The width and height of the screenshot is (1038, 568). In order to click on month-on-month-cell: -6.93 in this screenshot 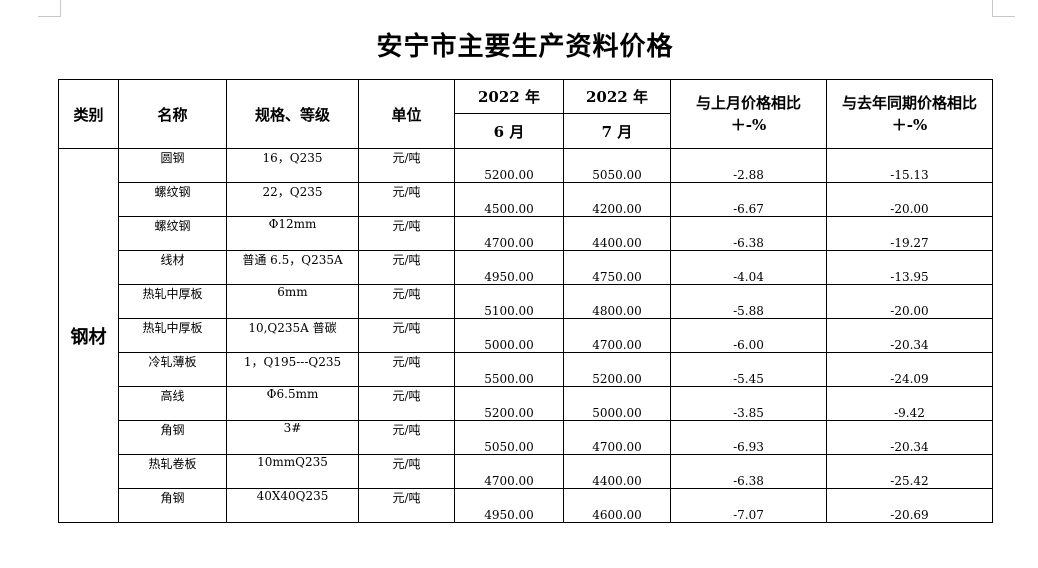, I will do `click(748, 437)`.